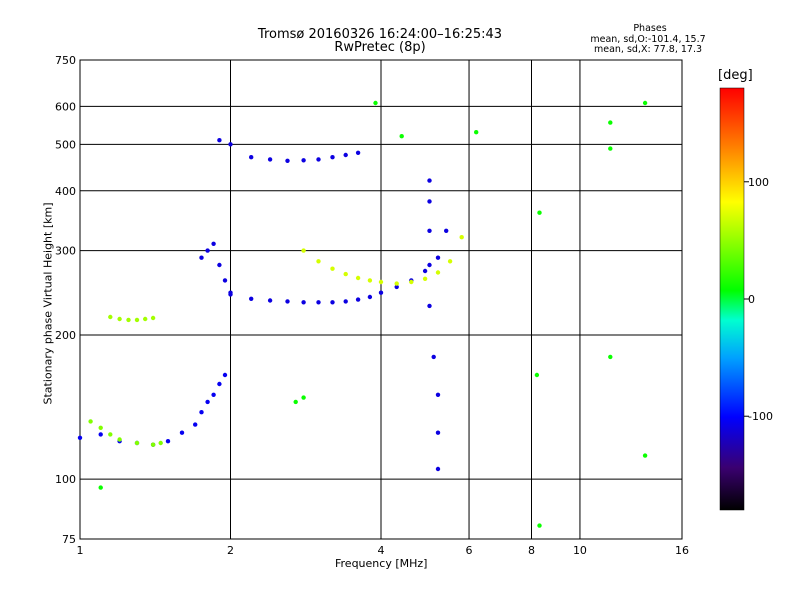  Describe the element at coordinates (380, 47) in the screenshot. I see `chart-subtitle: RwPretec (8p)` at that location.